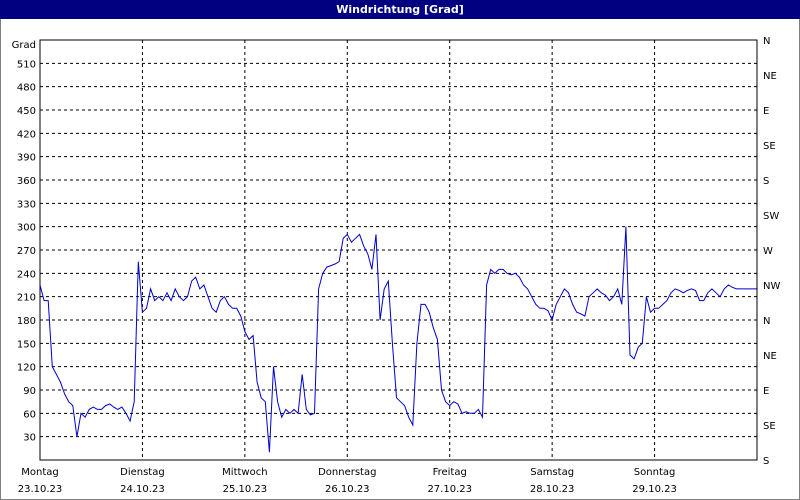 This screenshot has height=500, width=800. What do you see at coordinates (26, 111) in the screenshot?
I see `y-tick-label: 450` at bounding box center [26, 111].